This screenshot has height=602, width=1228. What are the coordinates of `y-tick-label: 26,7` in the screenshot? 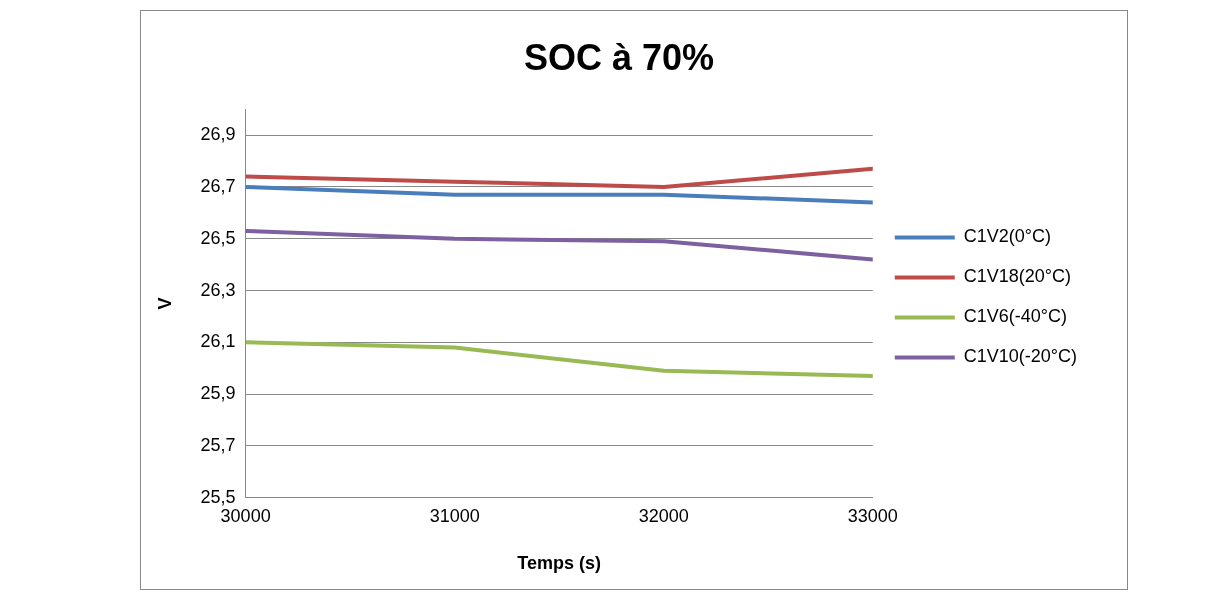 It's located at (218, 185).